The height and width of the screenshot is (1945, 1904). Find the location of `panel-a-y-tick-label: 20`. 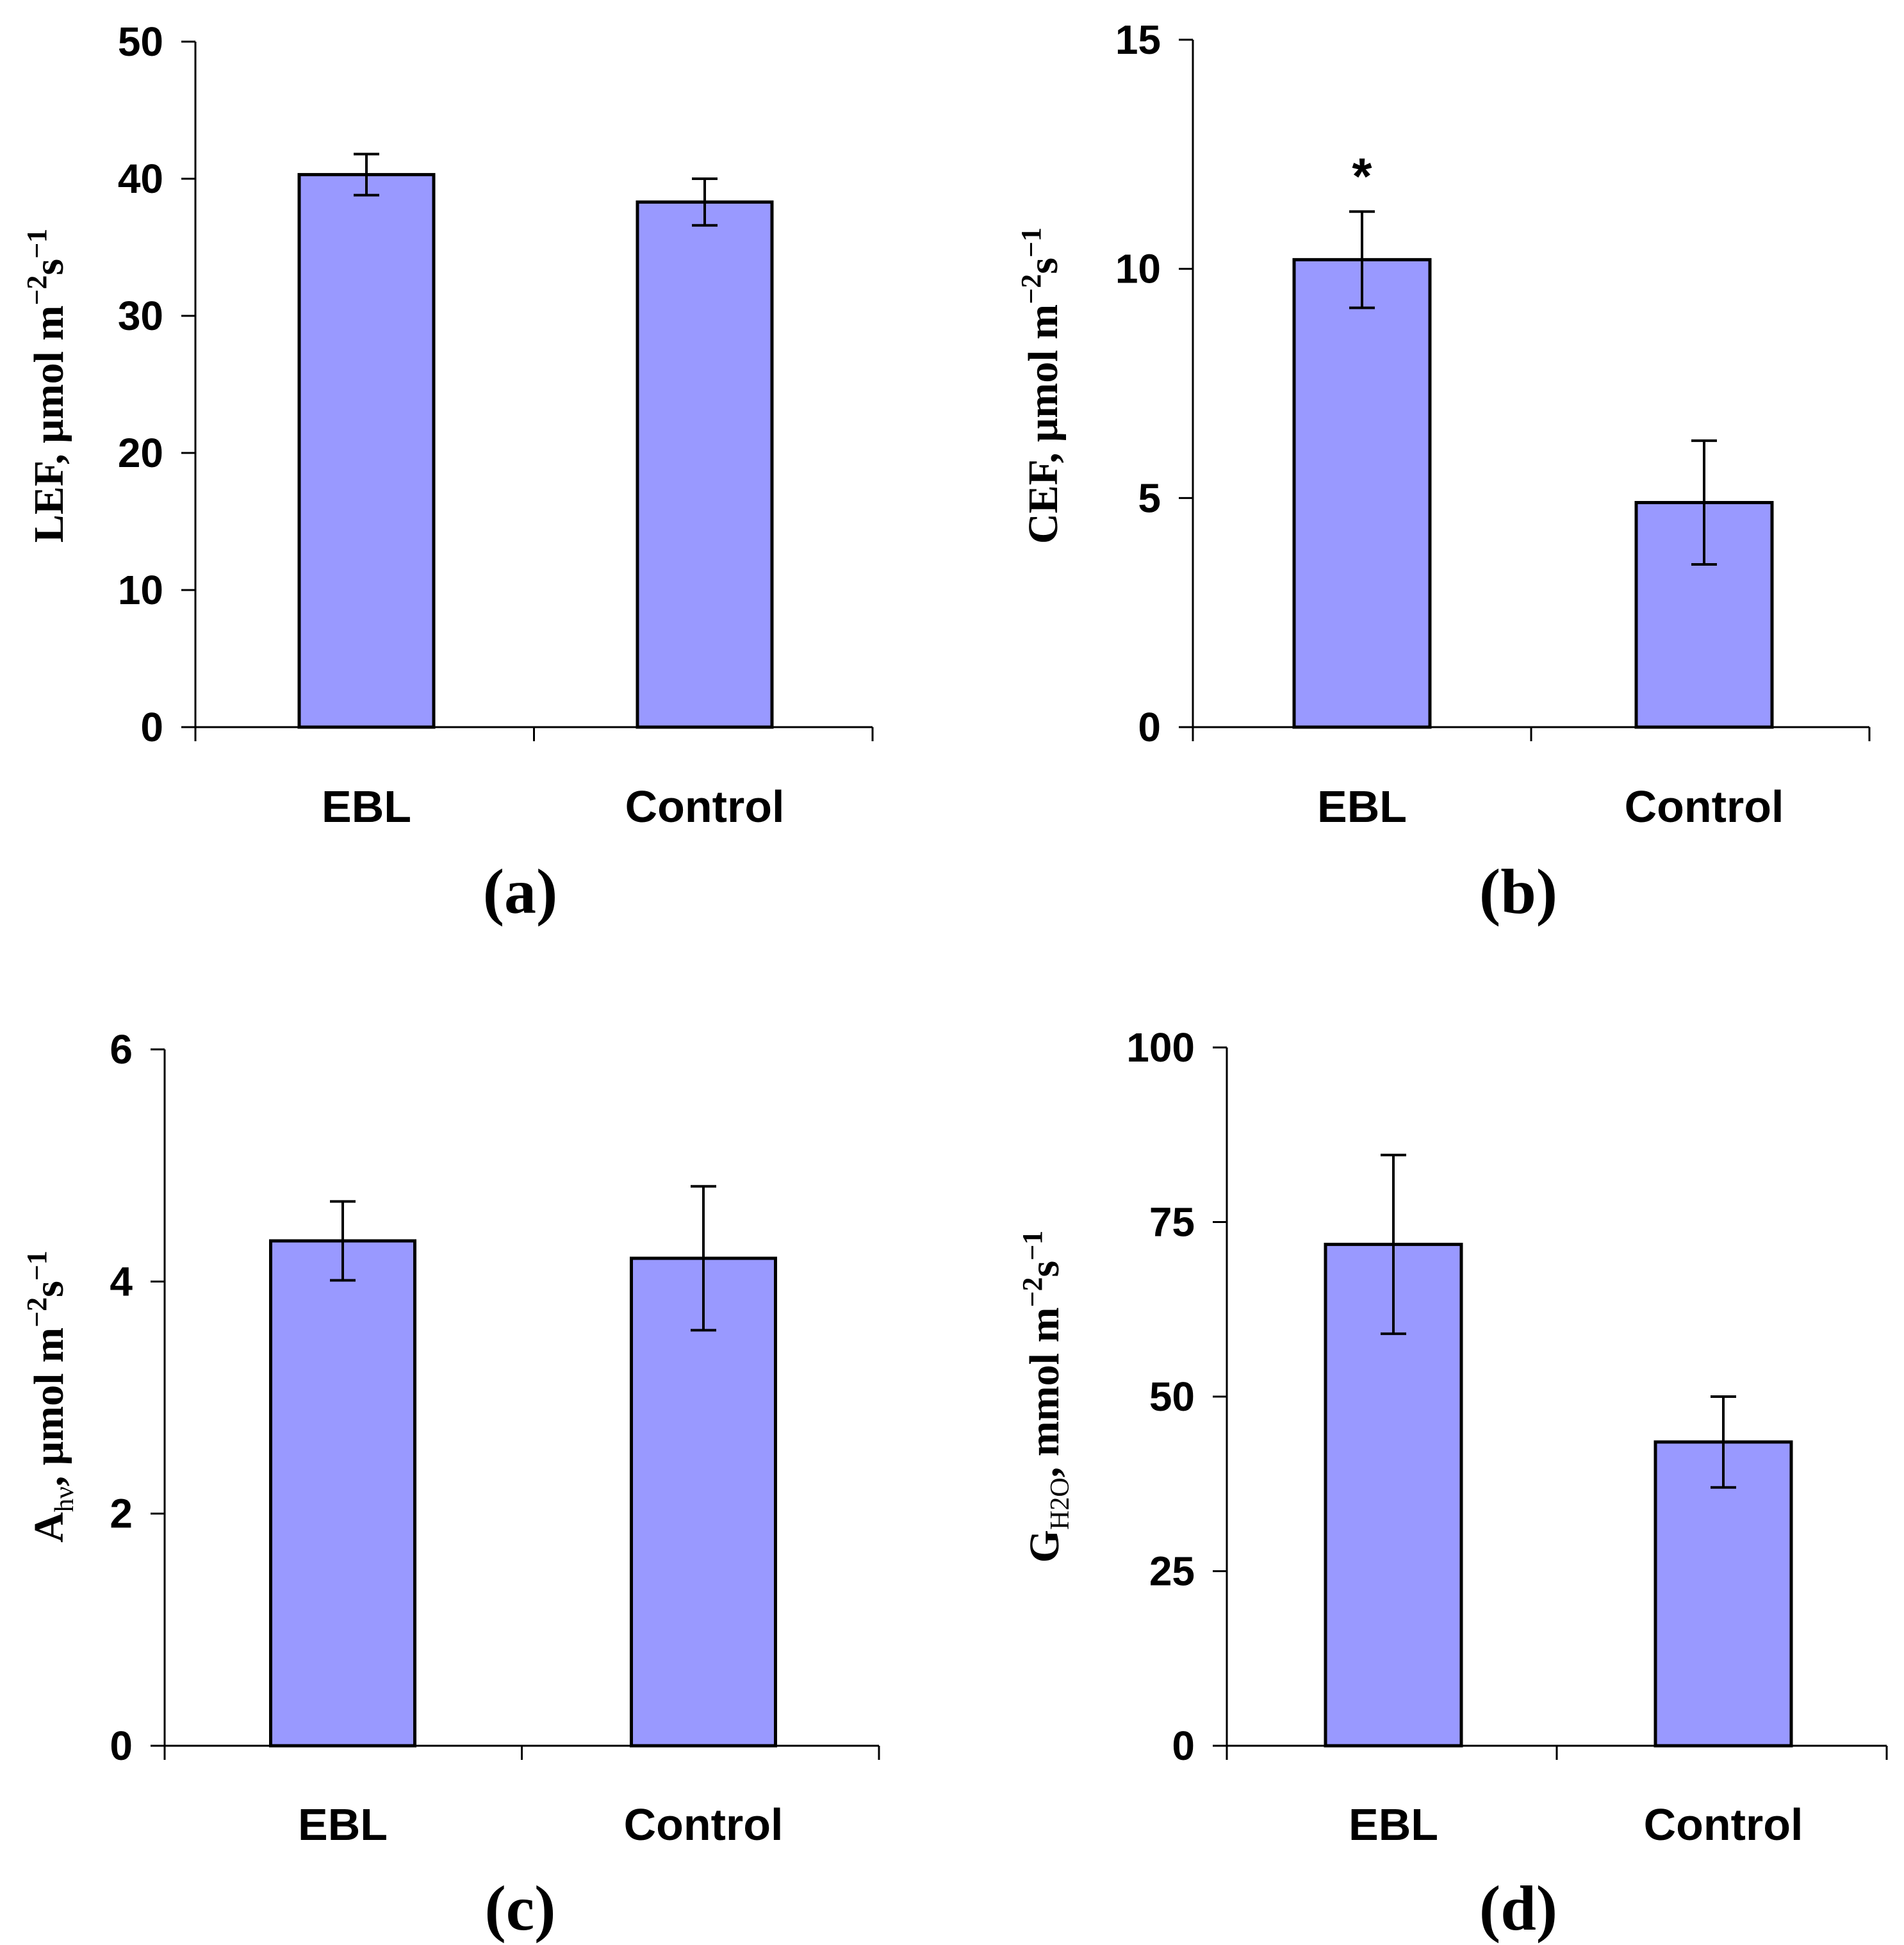

panel-a-y-tick-label: 20 is located at coordinates (140, 453).